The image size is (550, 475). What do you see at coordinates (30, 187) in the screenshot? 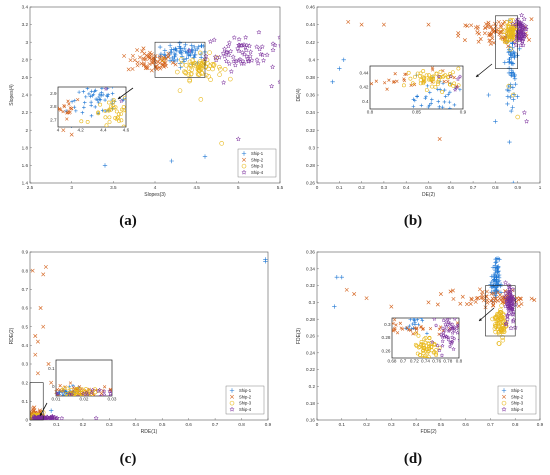
I see `x-tick-label: 2.5` at bounding box center [30, 187].